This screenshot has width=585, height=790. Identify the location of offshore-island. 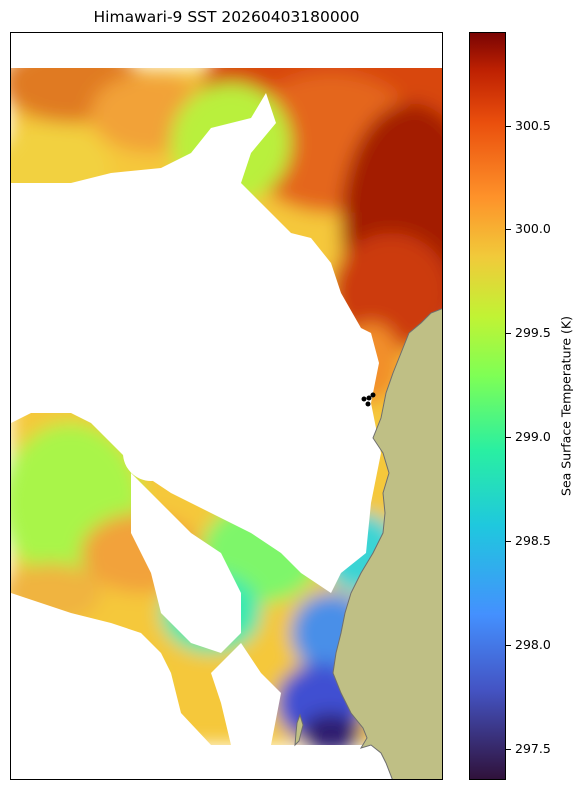
(299, 730).